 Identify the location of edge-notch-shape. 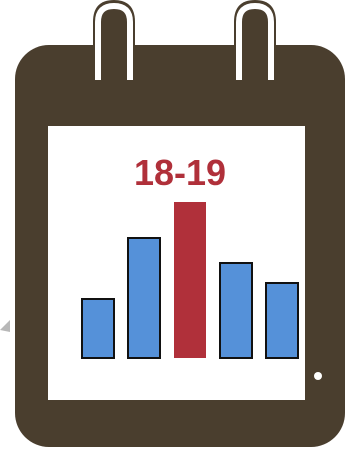
(5, 326).